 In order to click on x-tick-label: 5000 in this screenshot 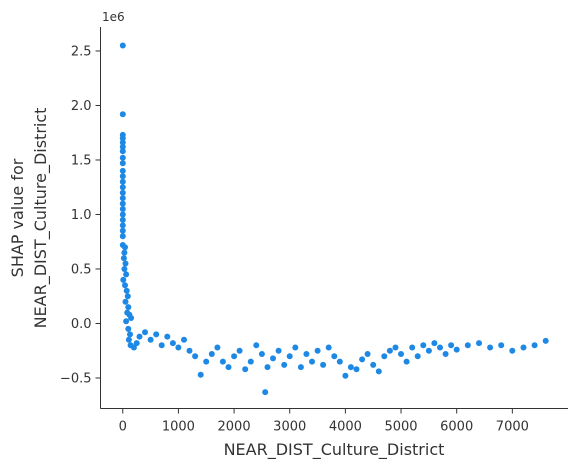, I will do `click(400, 427)`.